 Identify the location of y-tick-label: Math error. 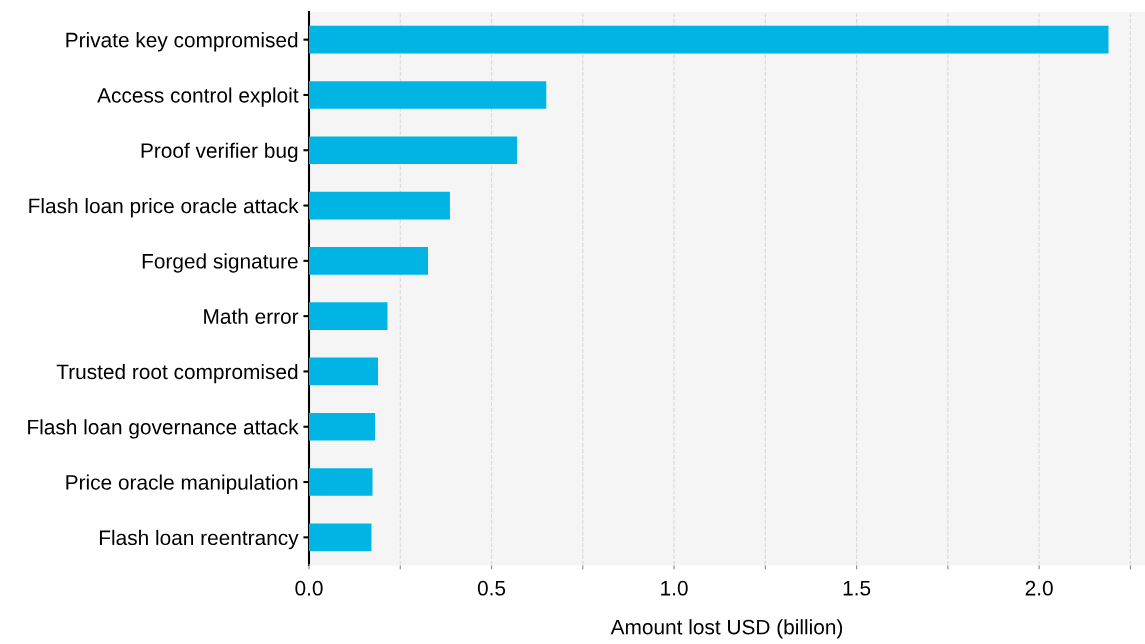
(251, 316).